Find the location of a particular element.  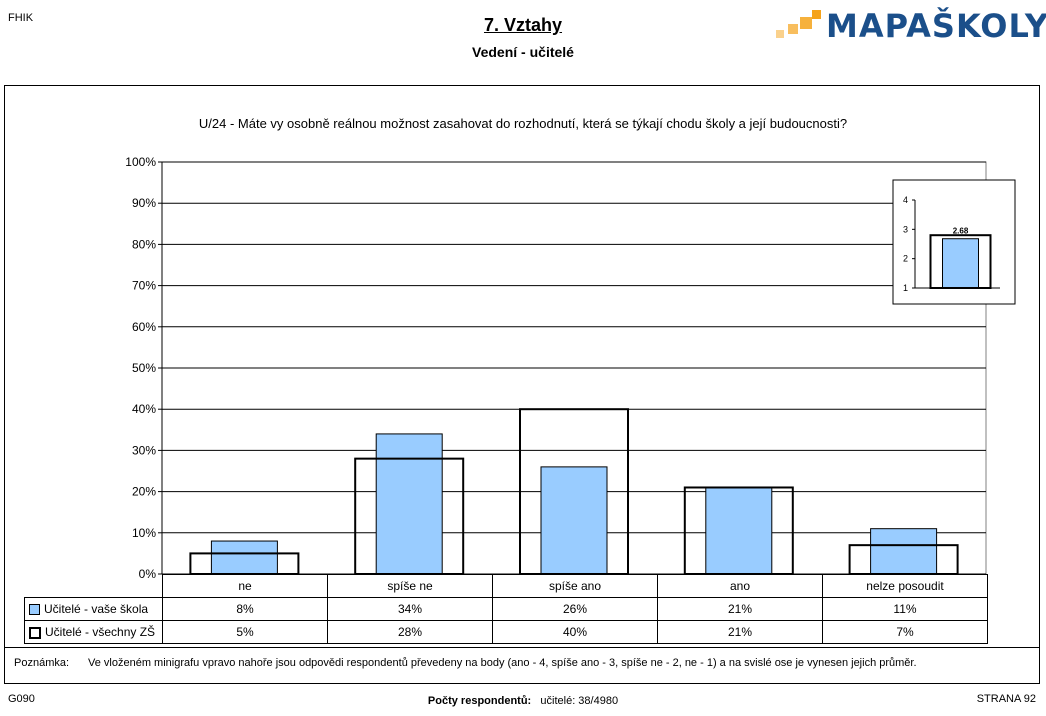

category-label: nelze posoudit is located at coordinates (905, 586).